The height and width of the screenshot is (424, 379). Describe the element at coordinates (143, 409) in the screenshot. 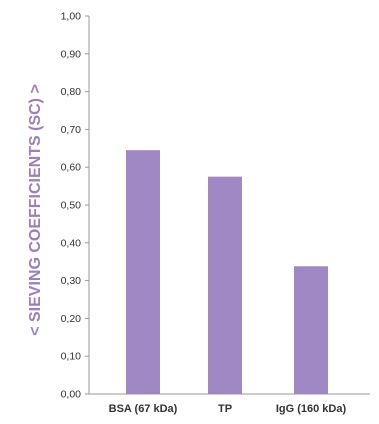

I see `x-tick-label: BSA (67 kDa)` at that location.